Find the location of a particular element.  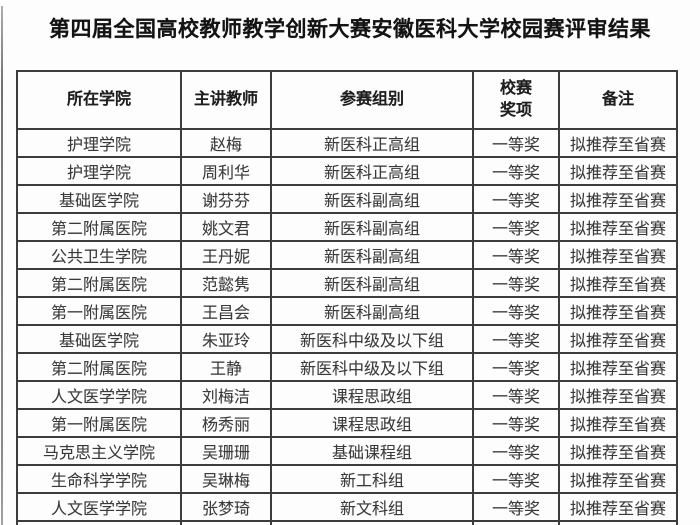

cell-group: 新文科组 is located at coordinates (372, 507).